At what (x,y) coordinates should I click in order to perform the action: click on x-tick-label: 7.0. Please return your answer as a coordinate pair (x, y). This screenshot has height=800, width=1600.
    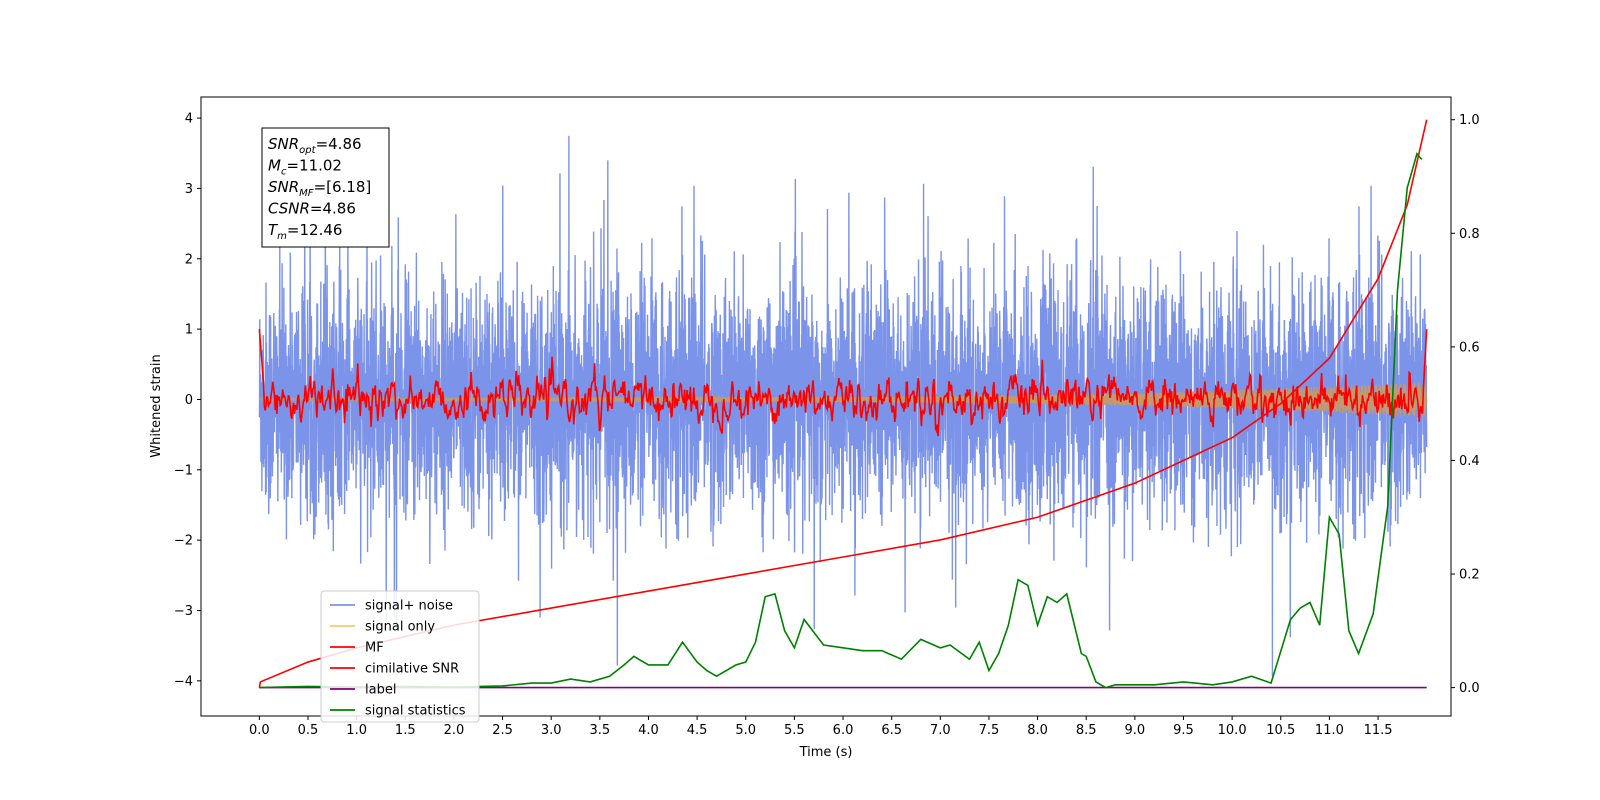
    Looking at the image, I should click on (940, 730).